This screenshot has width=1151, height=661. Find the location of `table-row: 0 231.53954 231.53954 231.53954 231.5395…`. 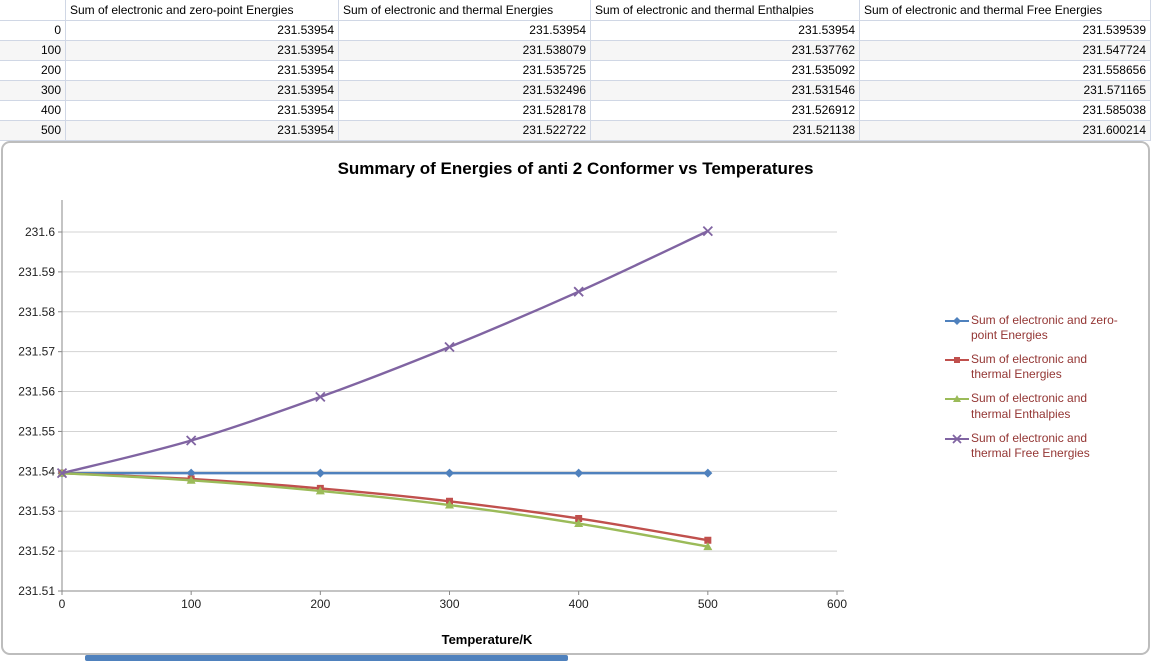

table-row: 0 231.53954 231.53954 231.53954 231.5395… is located at coordinates (575, 31).